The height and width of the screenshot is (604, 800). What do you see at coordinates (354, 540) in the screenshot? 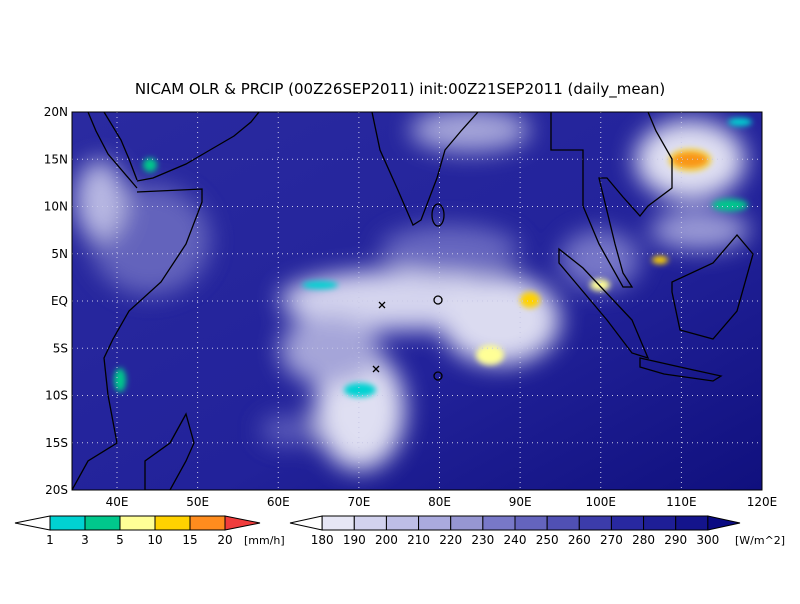
I see `colorbar-label: 190` at bounding box center [354, 540].